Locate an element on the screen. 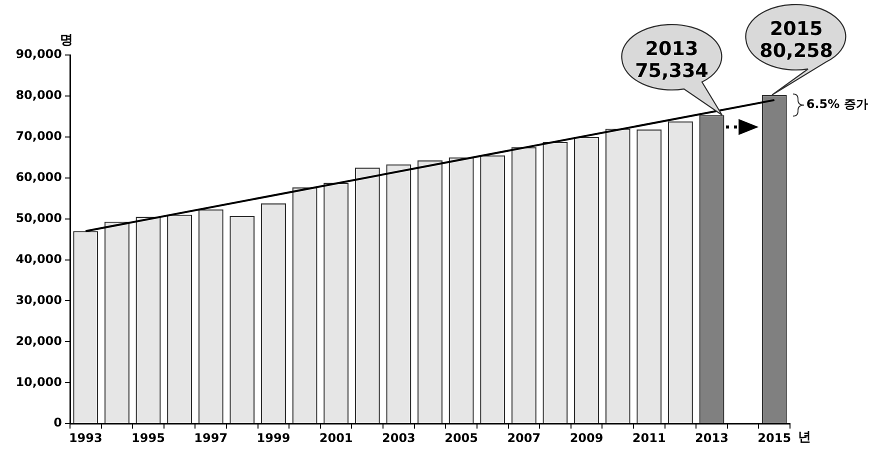  y-tick-label: 90,000 is located at coordinates (39, 54).